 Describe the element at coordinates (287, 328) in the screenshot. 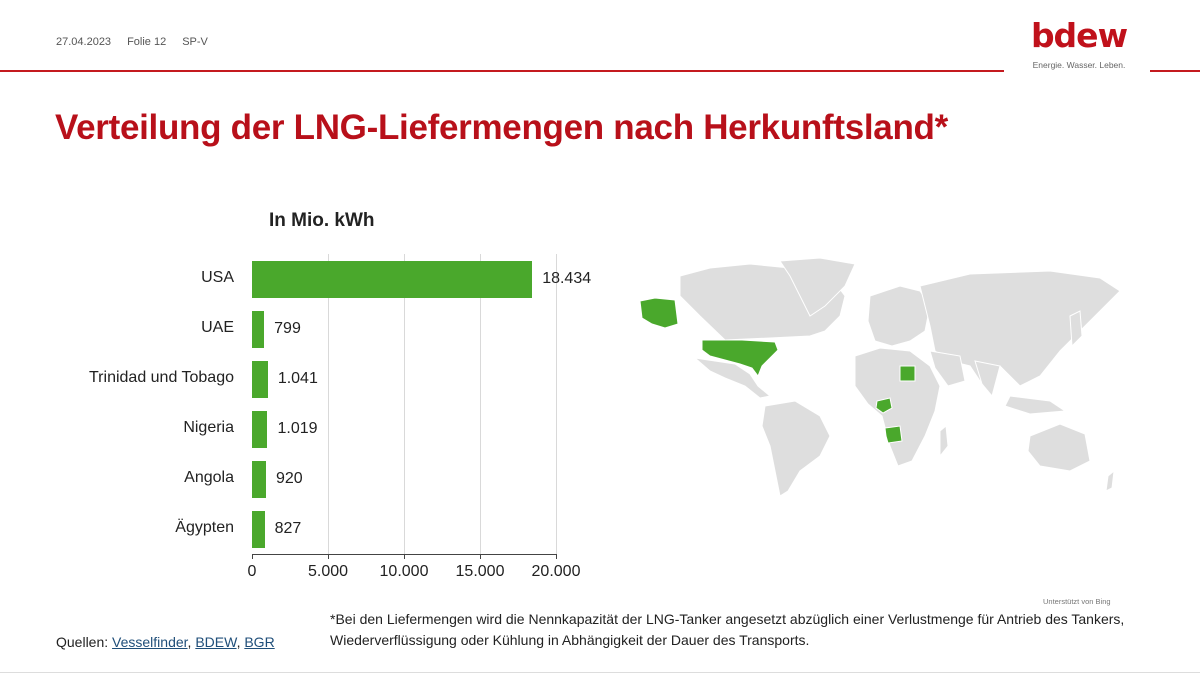

I see `bar-value-label: 799` at that location.